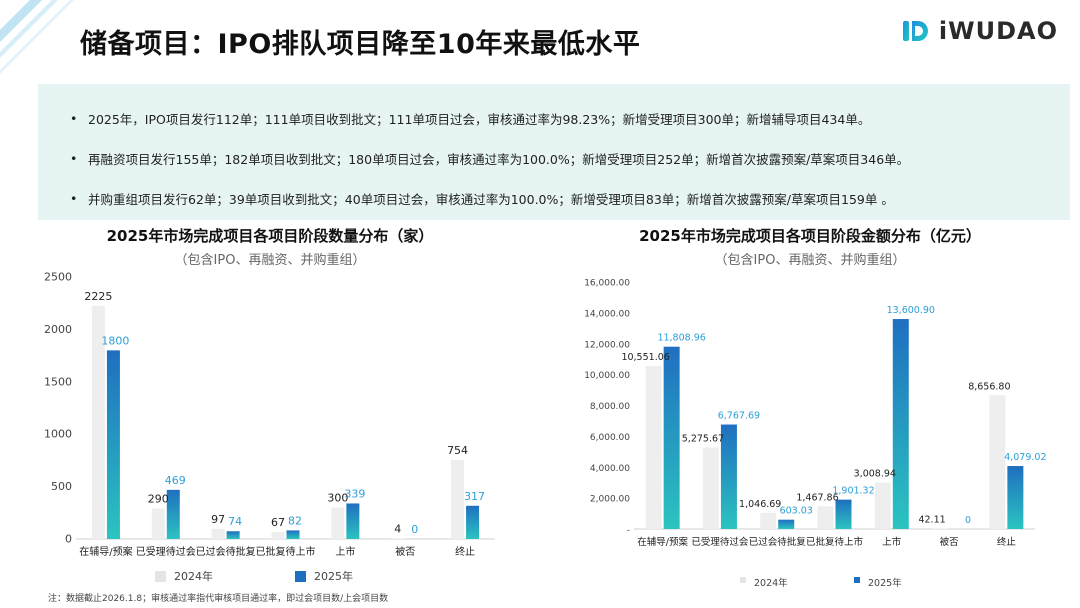 The height and width of the screenshot is (608, 1080). What do you see at coordinates (397, 529) in the screenshot?
I see `data-label-2024: 4` at bounding box center [397, 529].